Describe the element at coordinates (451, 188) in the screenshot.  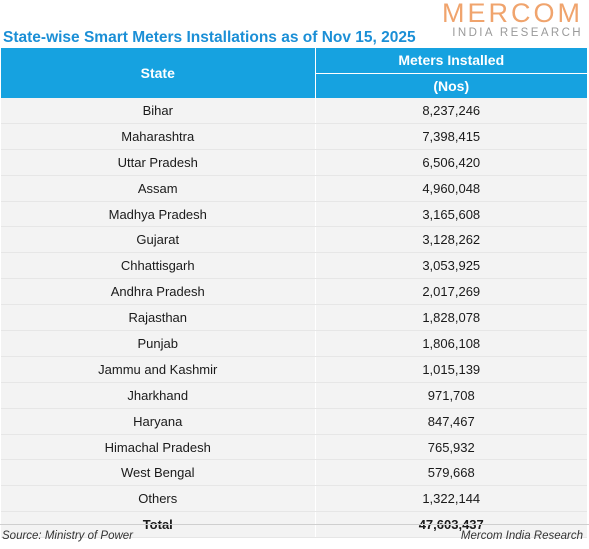
I see `meters-installed-cell: 4,960,048` at that location.